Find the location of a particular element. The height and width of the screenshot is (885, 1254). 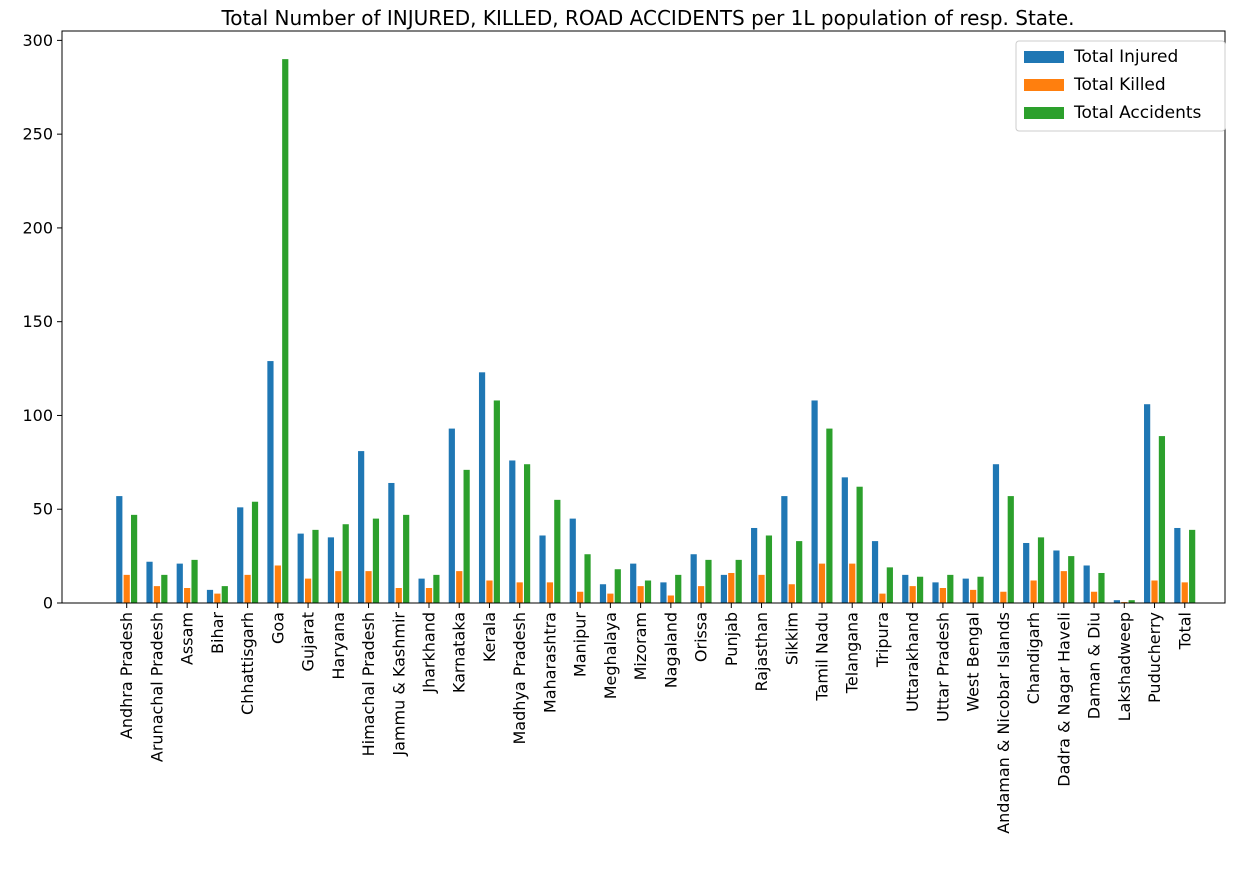

x-tick-label: Kerala is located at coordinates (489, 637).